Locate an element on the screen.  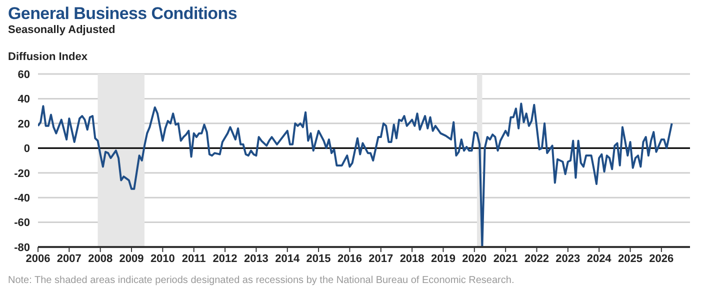
x-tick-label: 2006 is located at coordinates (38, 258).